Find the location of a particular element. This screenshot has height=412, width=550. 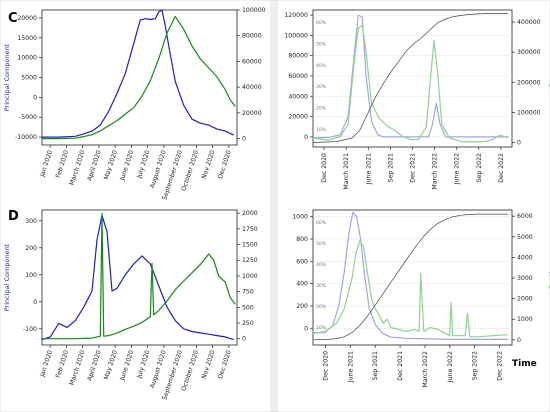

panel-label-d: D is located at coordinates (13, 216).